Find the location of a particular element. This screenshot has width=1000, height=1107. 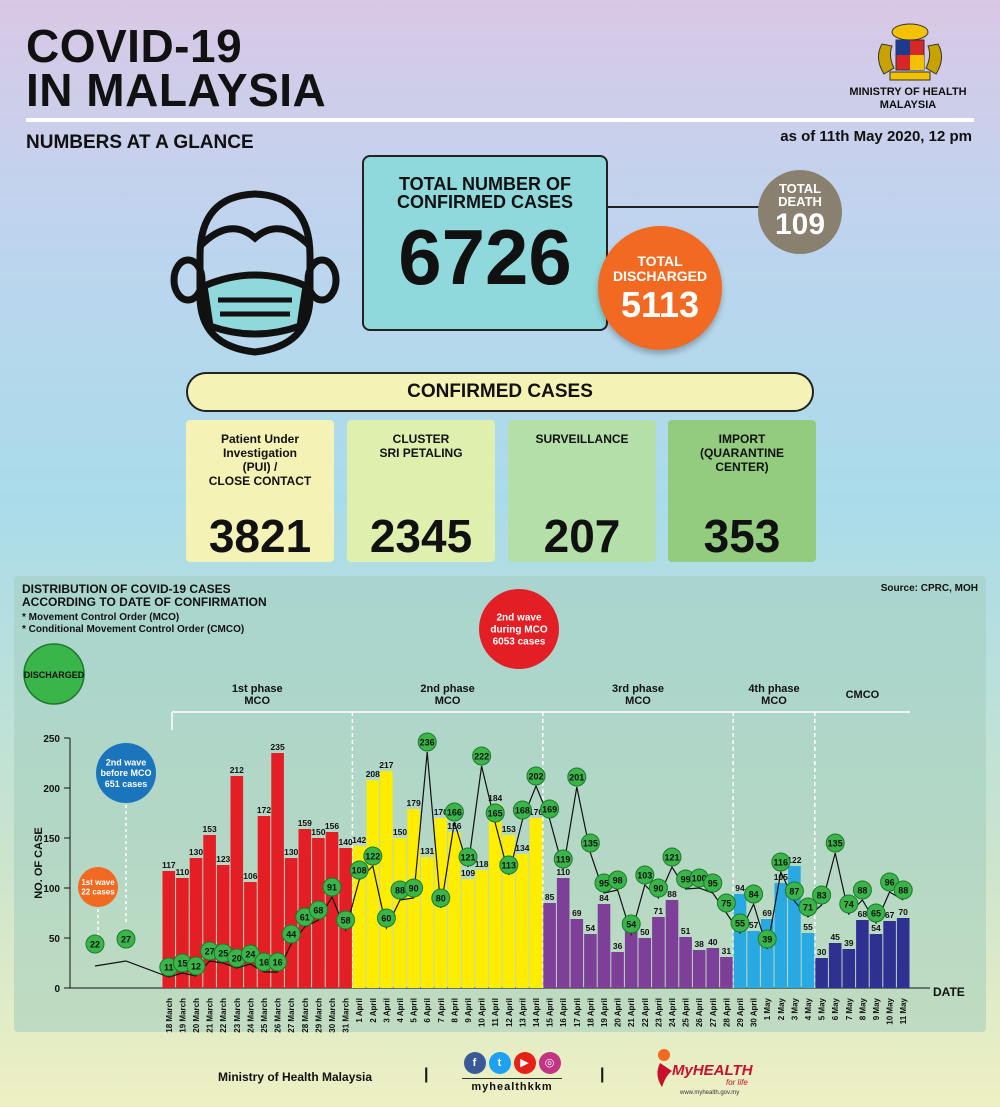

discharged-value-label: 88 is located at coordinates (862, 891).